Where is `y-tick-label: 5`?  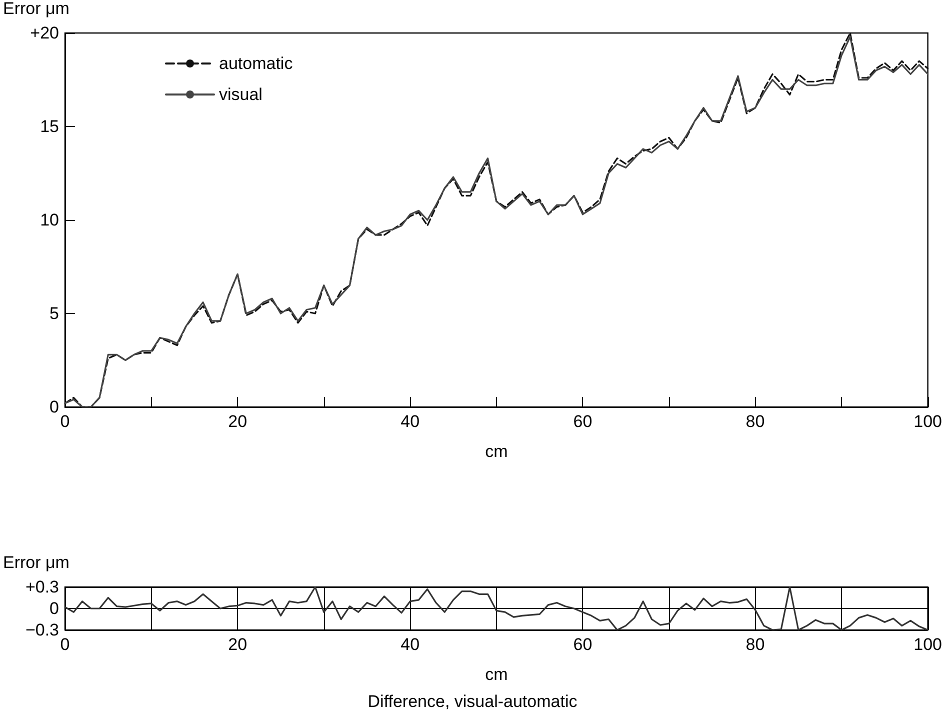 y-tick-label: 5 is located at coordinates (54, 313).